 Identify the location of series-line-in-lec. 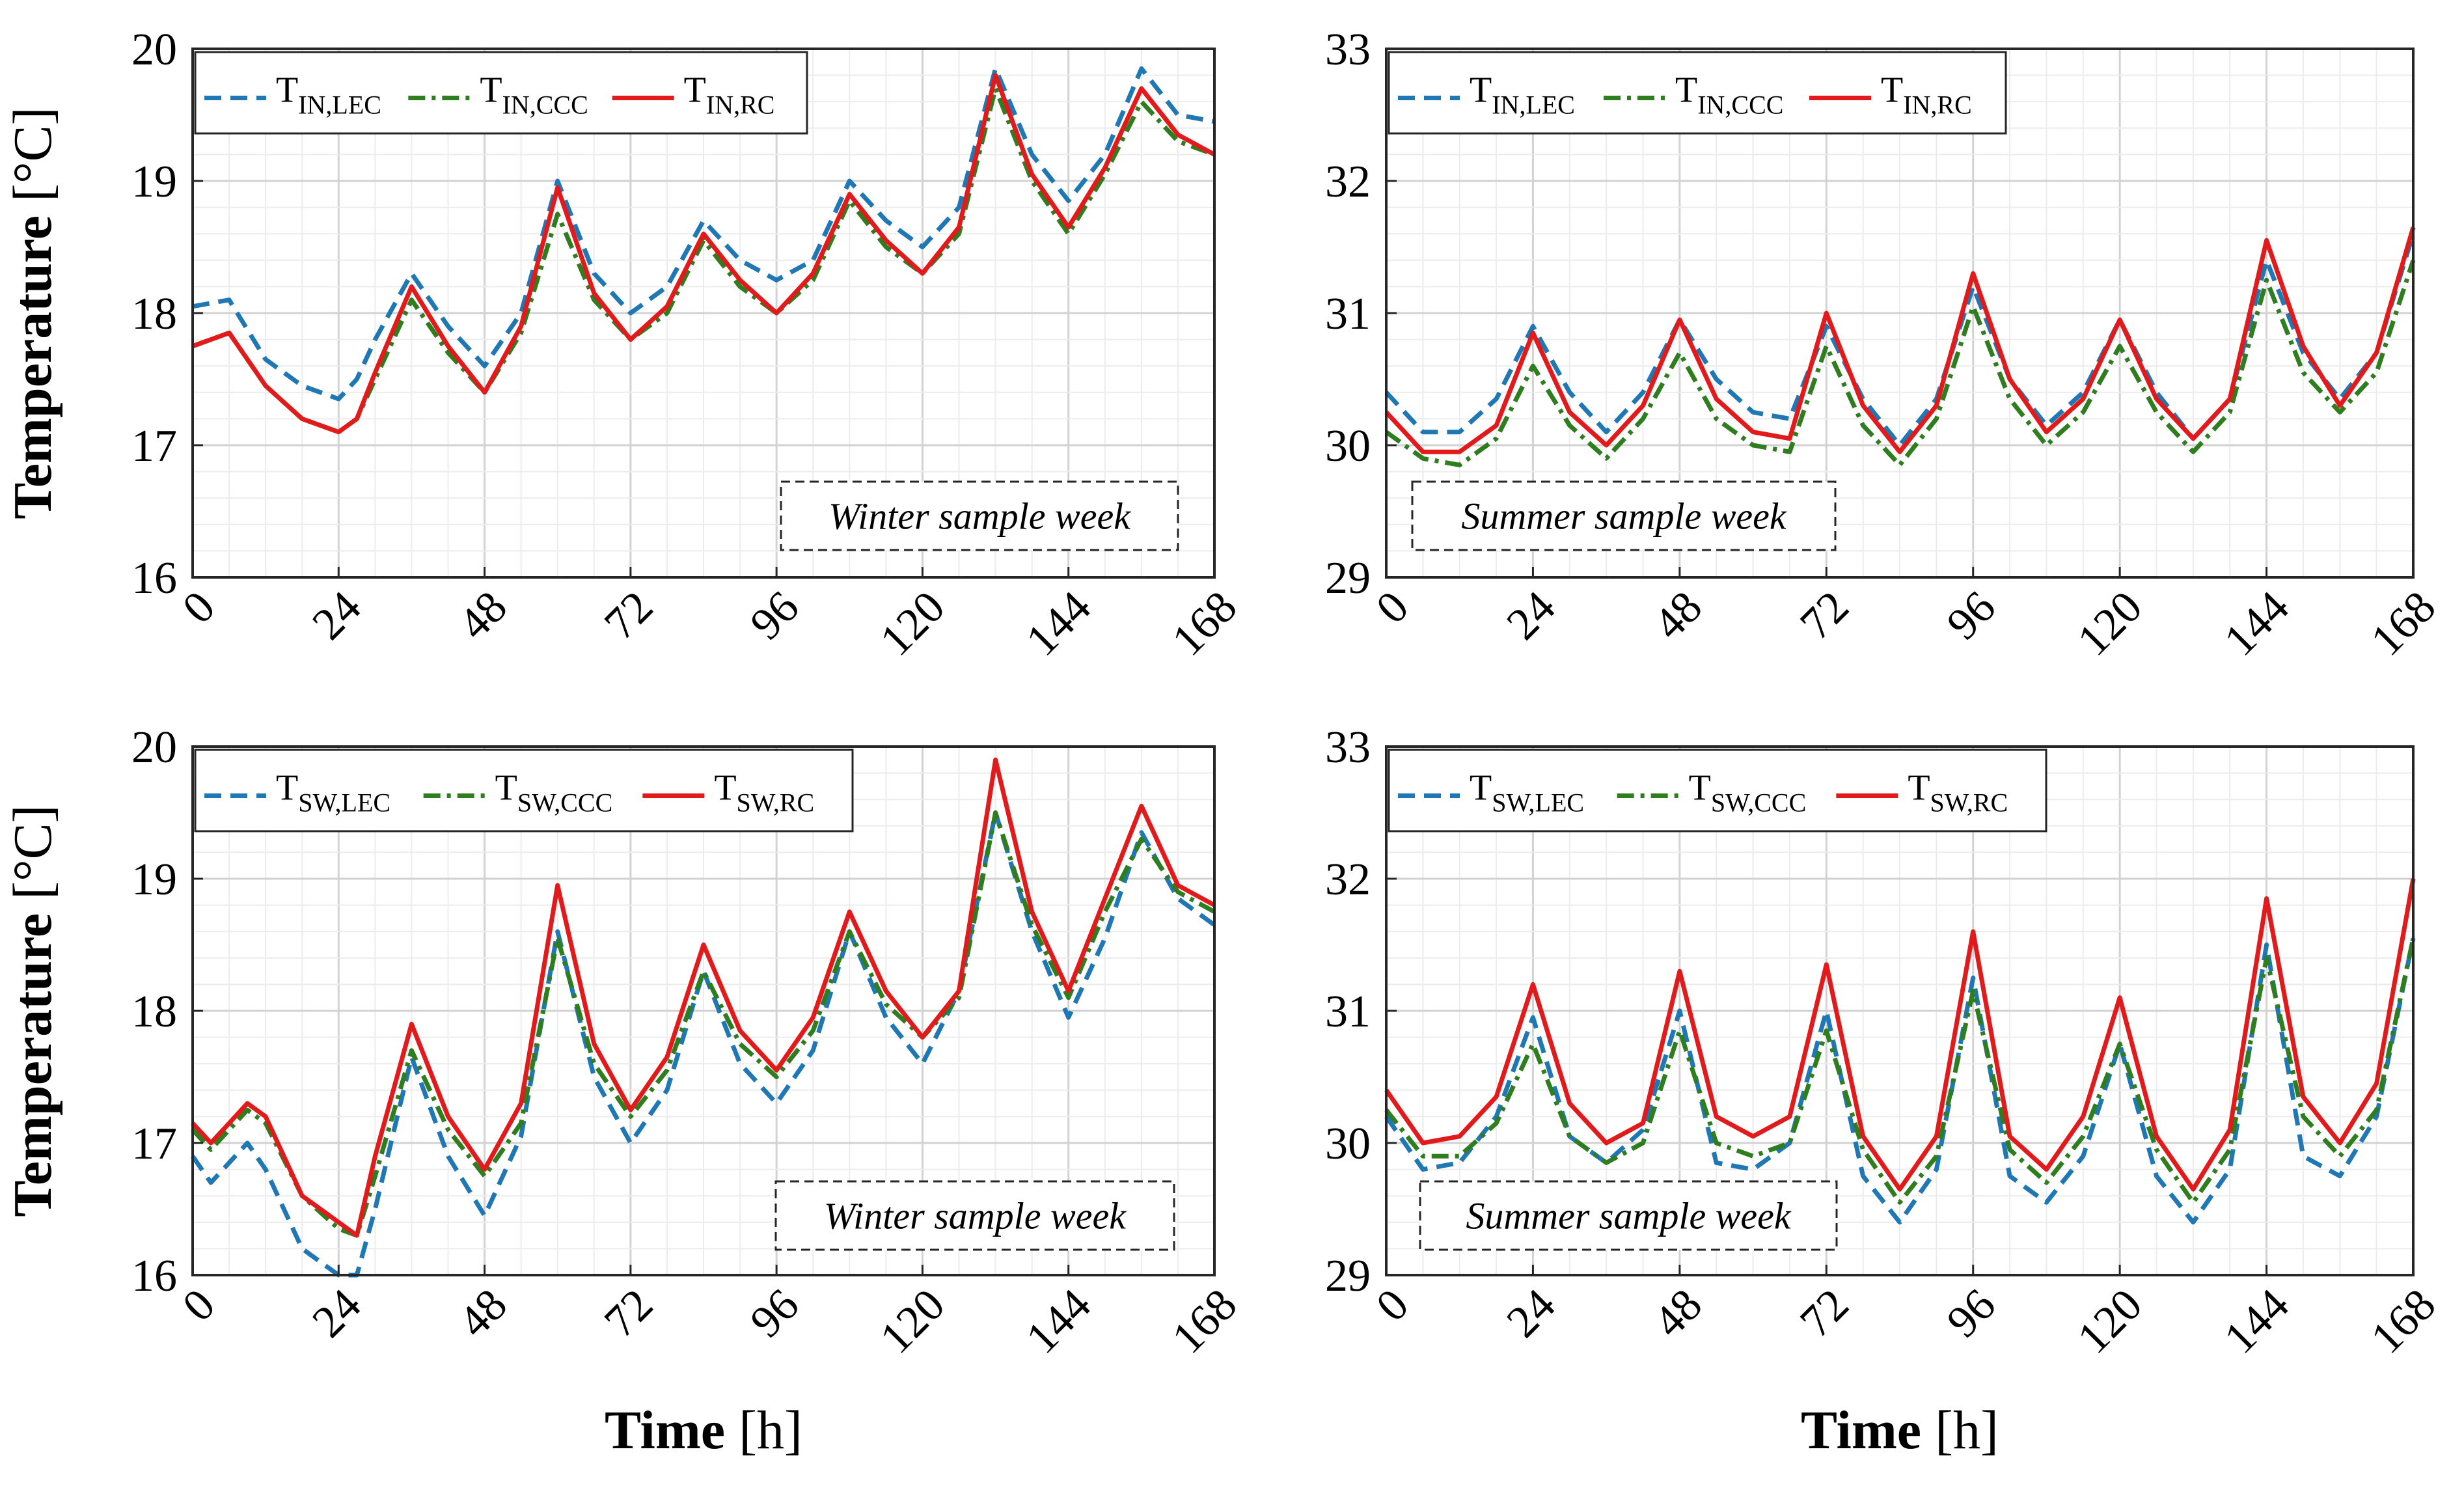
(703, 234).